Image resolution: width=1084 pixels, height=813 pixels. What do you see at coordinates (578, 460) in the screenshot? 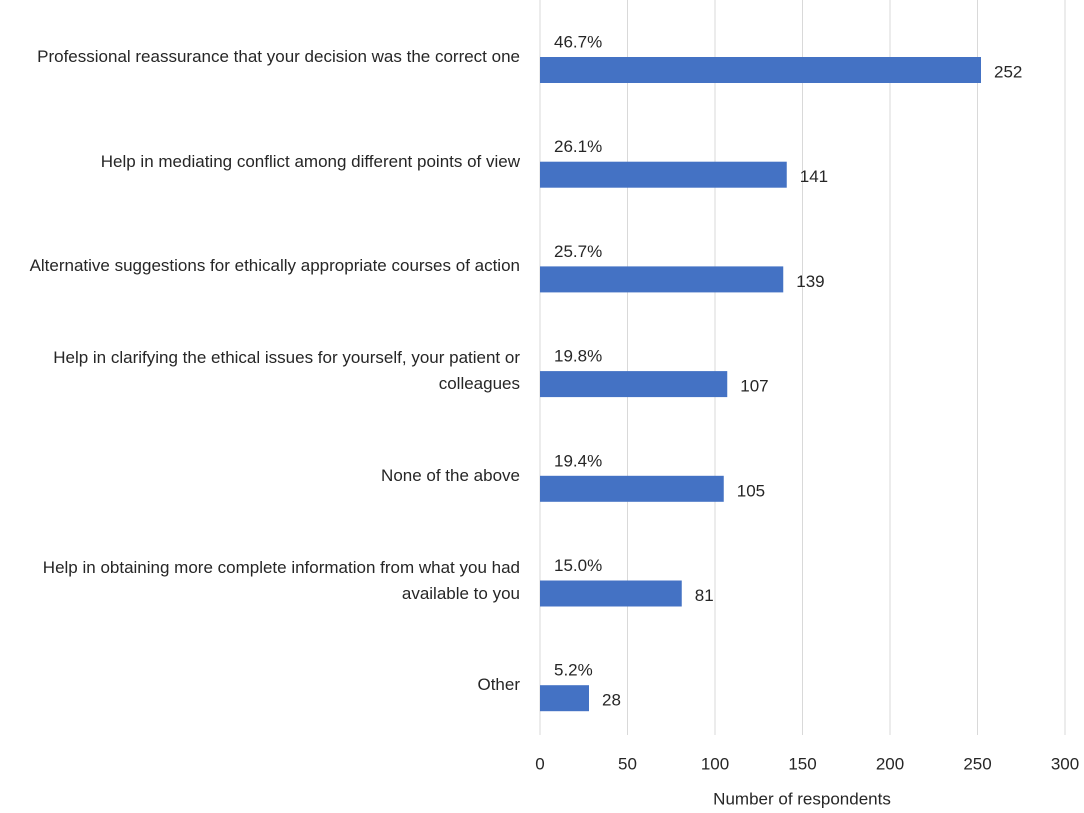
I see `percent-label: 19.4%` at bounding box center [578, 460].